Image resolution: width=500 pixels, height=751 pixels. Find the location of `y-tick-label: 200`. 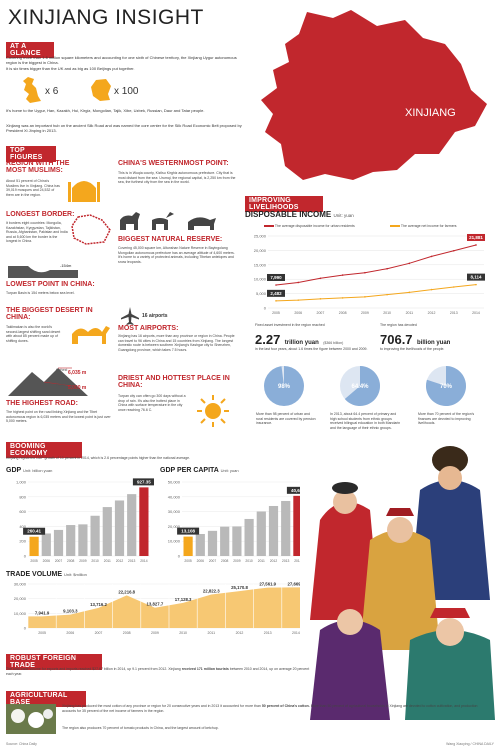

y-tick-label: 200 is located at coordinates (22, 541).